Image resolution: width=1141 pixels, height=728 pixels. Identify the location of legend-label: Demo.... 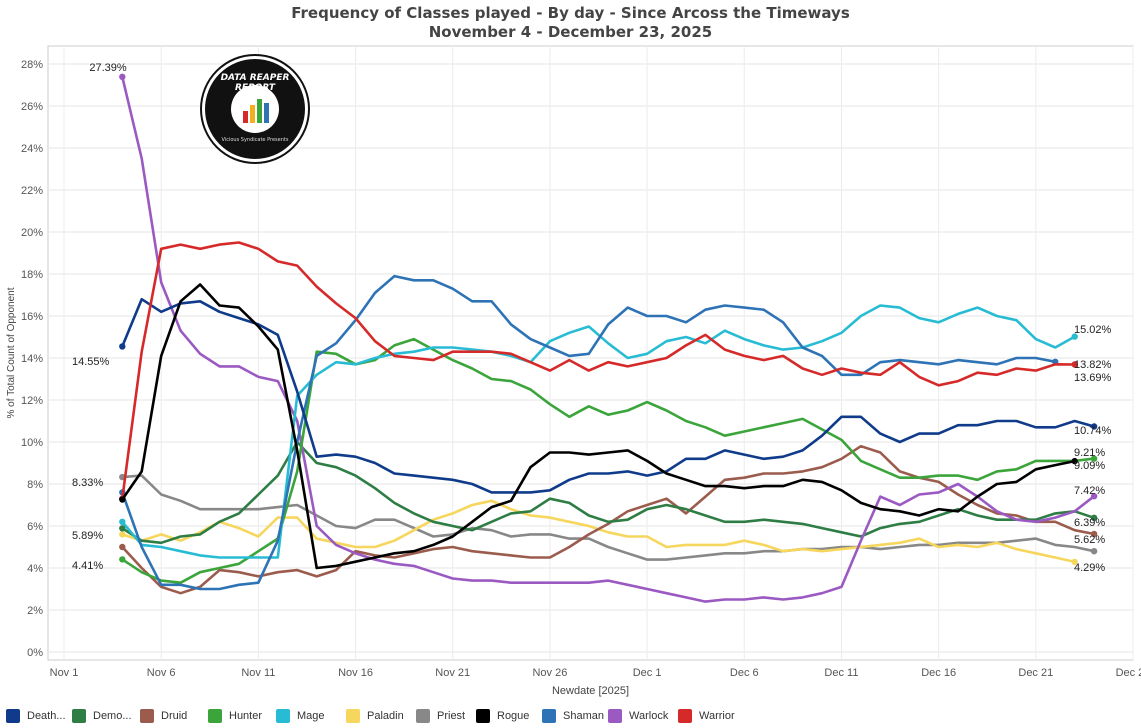
(112, 716).